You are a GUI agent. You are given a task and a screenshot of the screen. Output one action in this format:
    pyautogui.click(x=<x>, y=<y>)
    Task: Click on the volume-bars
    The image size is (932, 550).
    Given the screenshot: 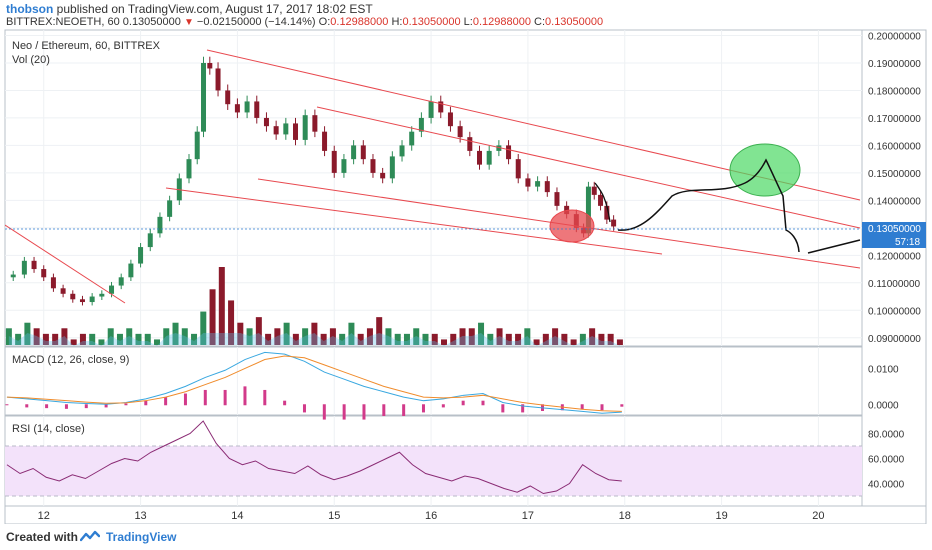 What is the action you would take?
    pyautogui.click(x=314, y=306)
    